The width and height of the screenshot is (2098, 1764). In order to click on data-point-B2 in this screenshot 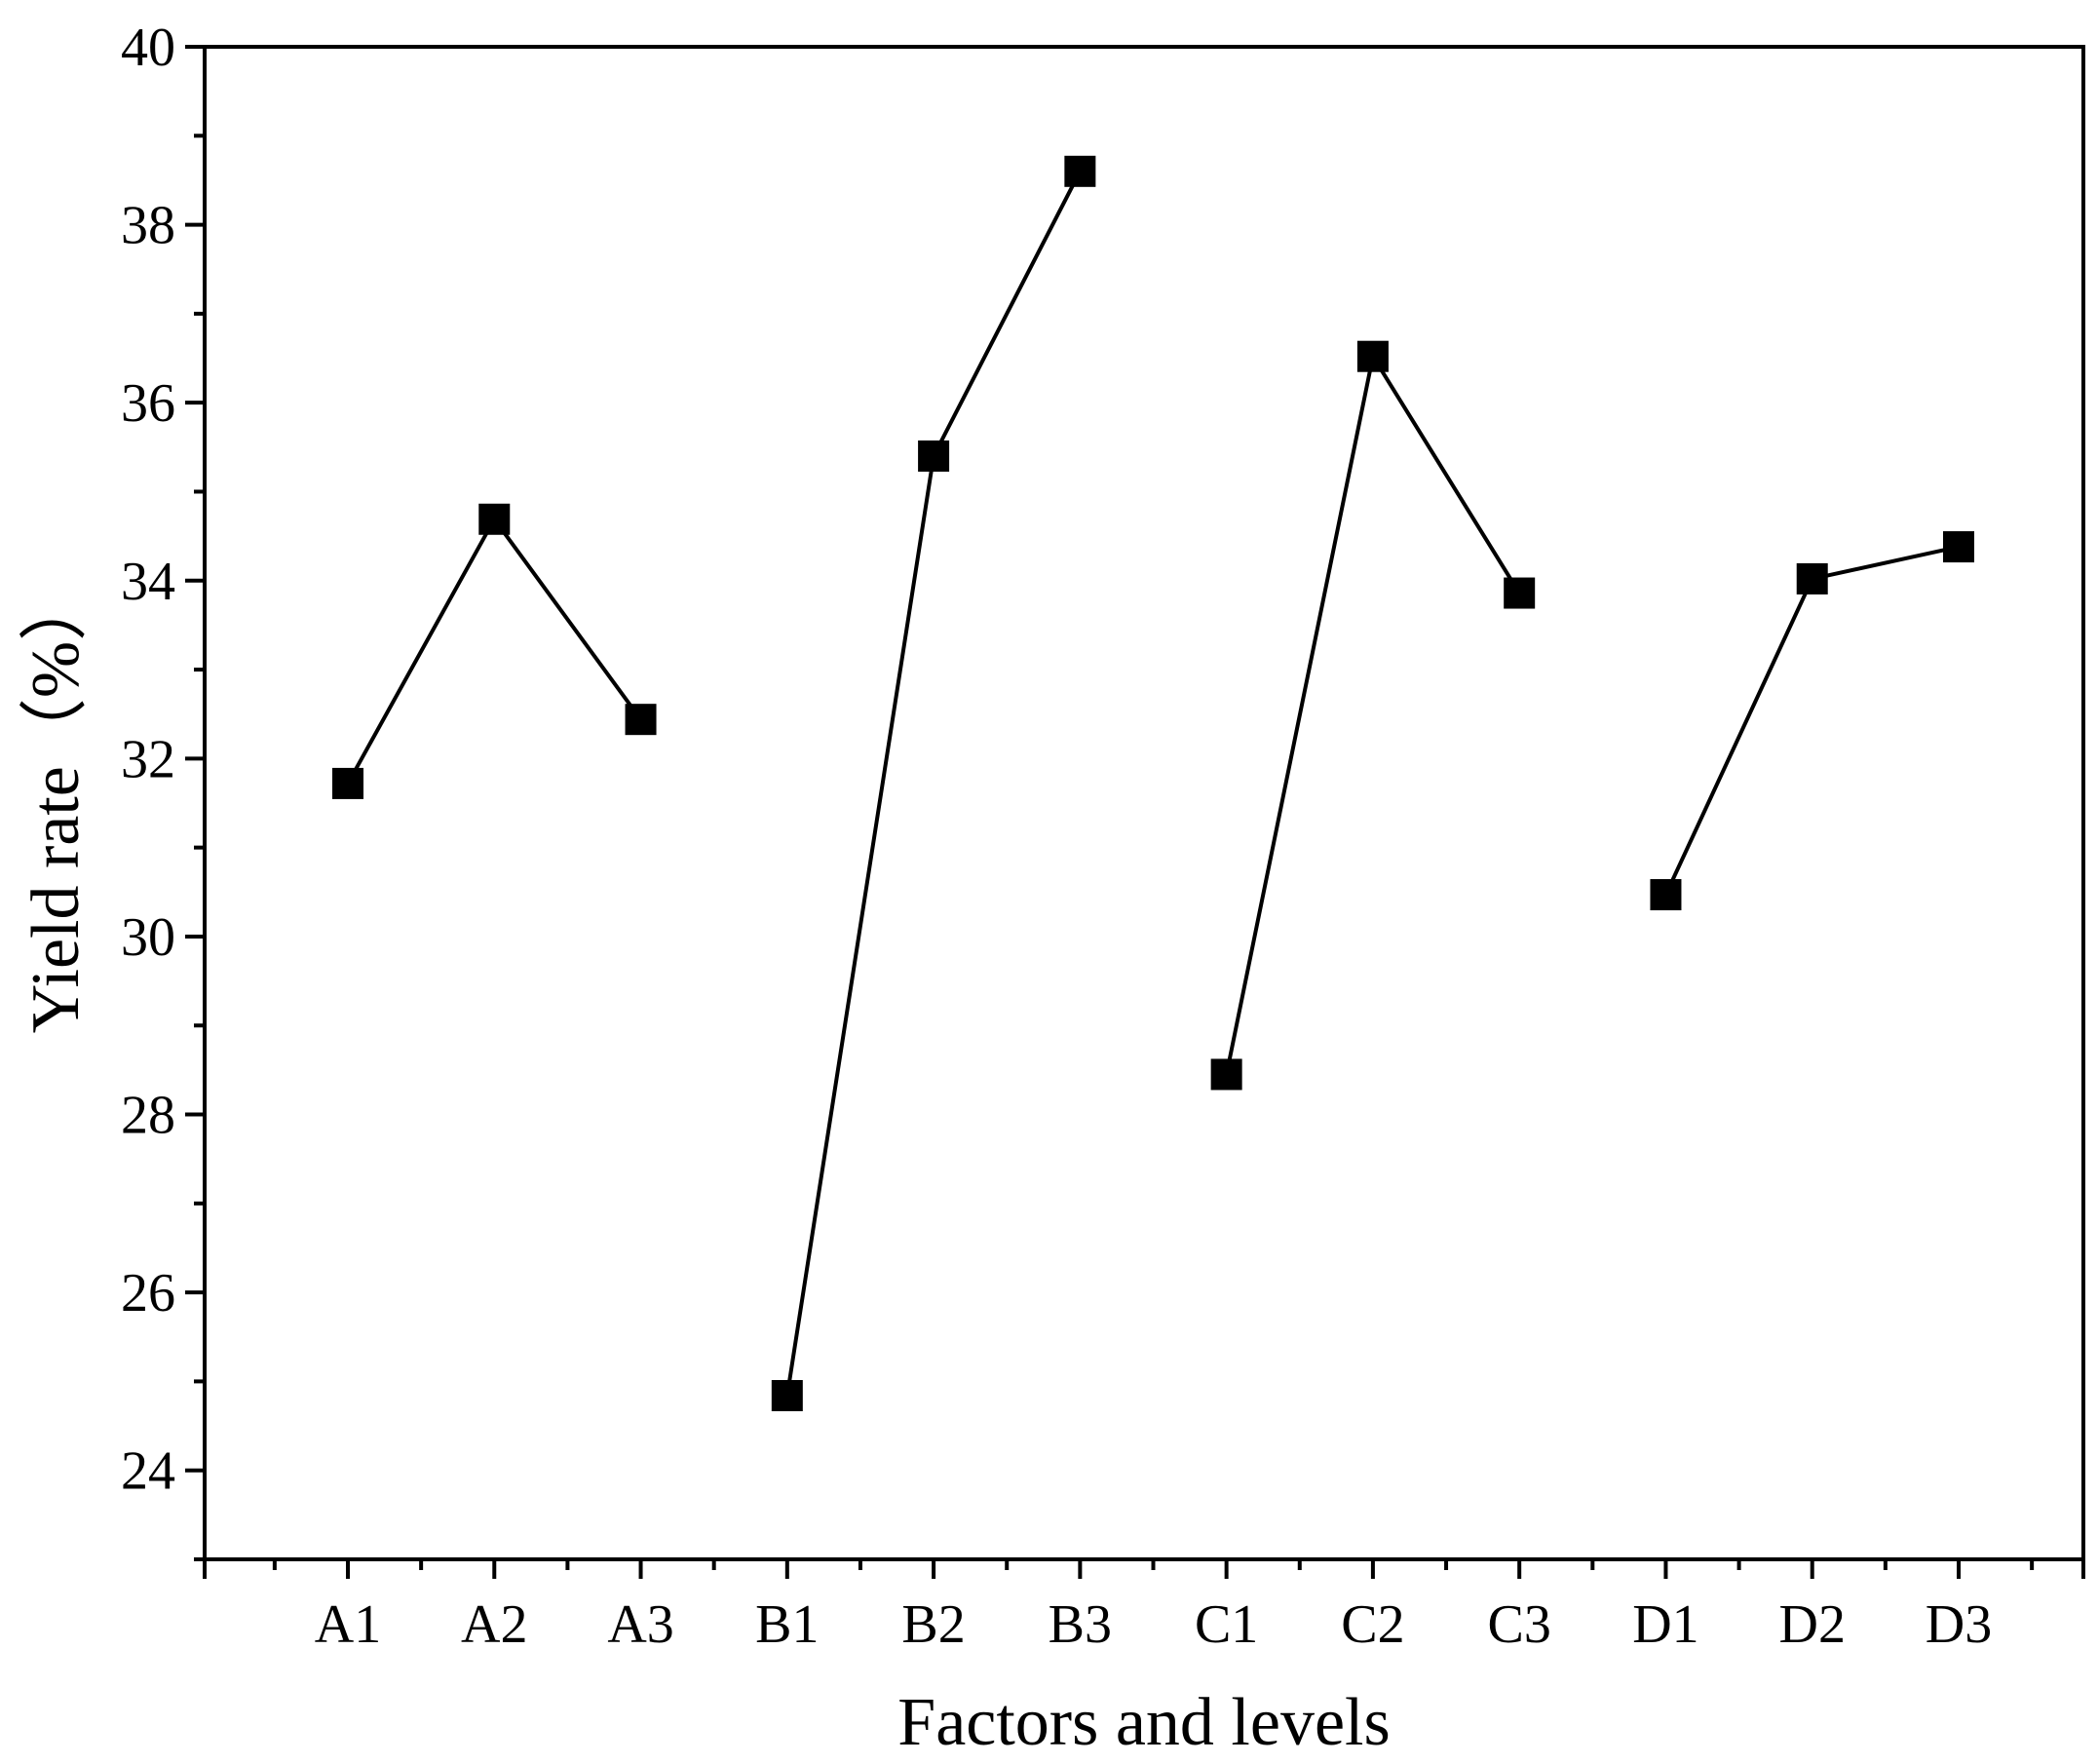, I will do `click(934, 456)`.